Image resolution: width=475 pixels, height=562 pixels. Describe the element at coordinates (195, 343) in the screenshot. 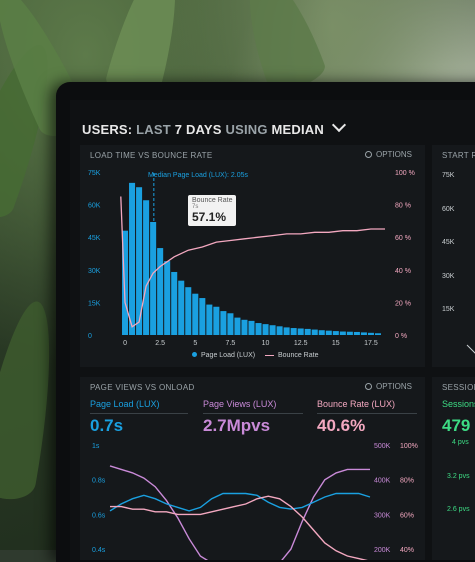

I see `x-tick: 5` at that location.